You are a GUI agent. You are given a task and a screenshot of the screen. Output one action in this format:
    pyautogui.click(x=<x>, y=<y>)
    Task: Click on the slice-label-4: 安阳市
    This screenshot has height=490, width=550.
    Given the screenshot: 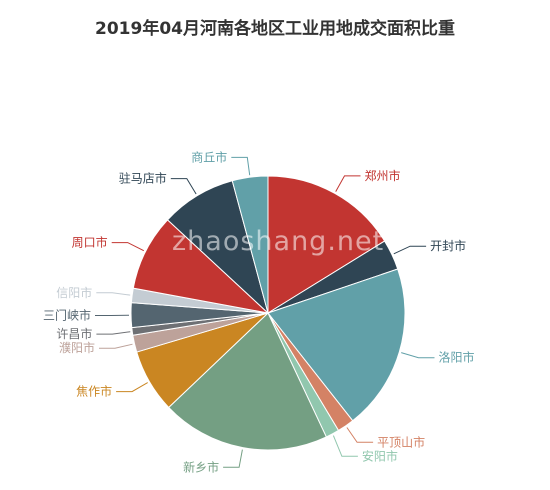 What is the action you would take?
    pyautogui.click(x=380, y=455)
    